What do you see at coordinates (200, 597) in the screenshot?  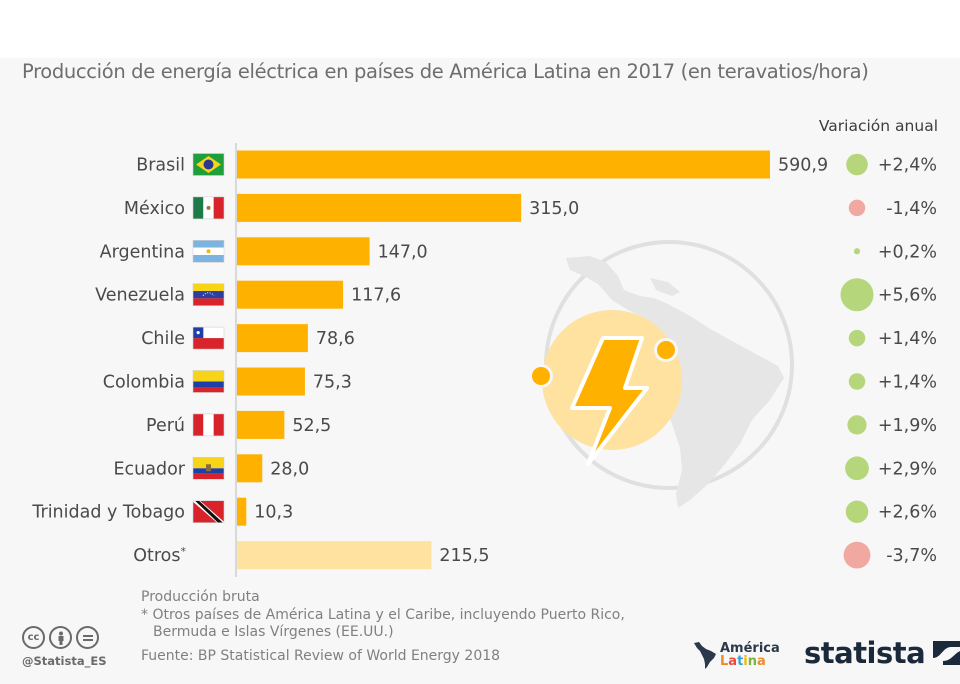 I see `note-gross-production: Producción bruta` at bounding box center [200, 597].